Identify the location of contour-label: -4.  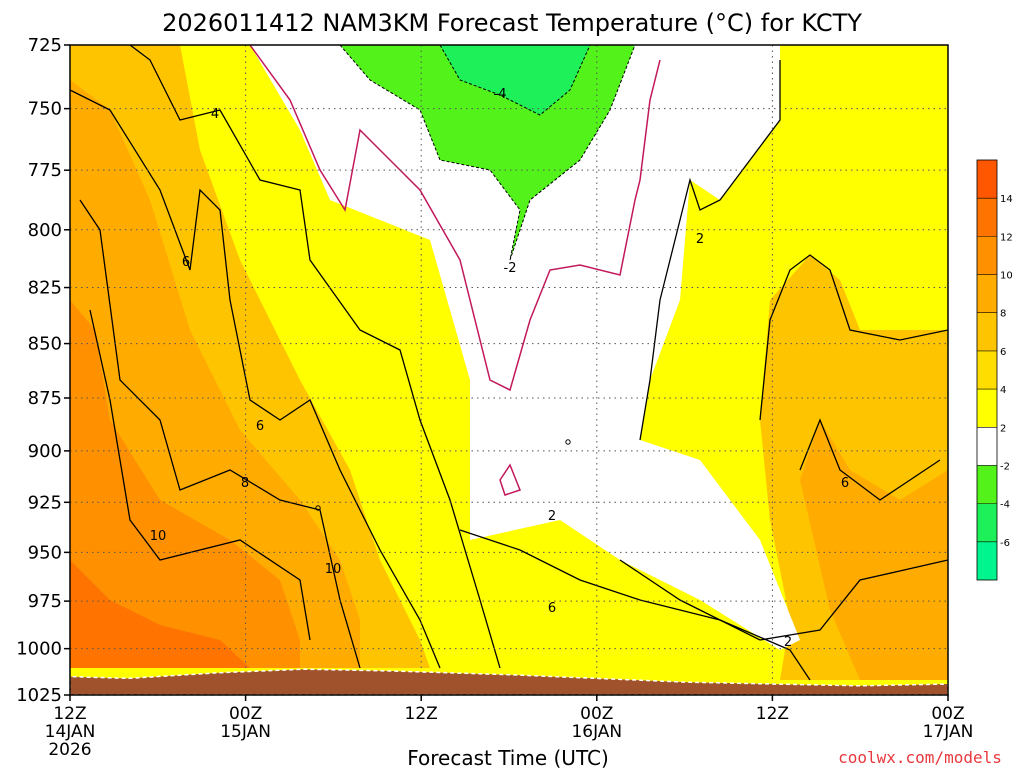
(500, 94).